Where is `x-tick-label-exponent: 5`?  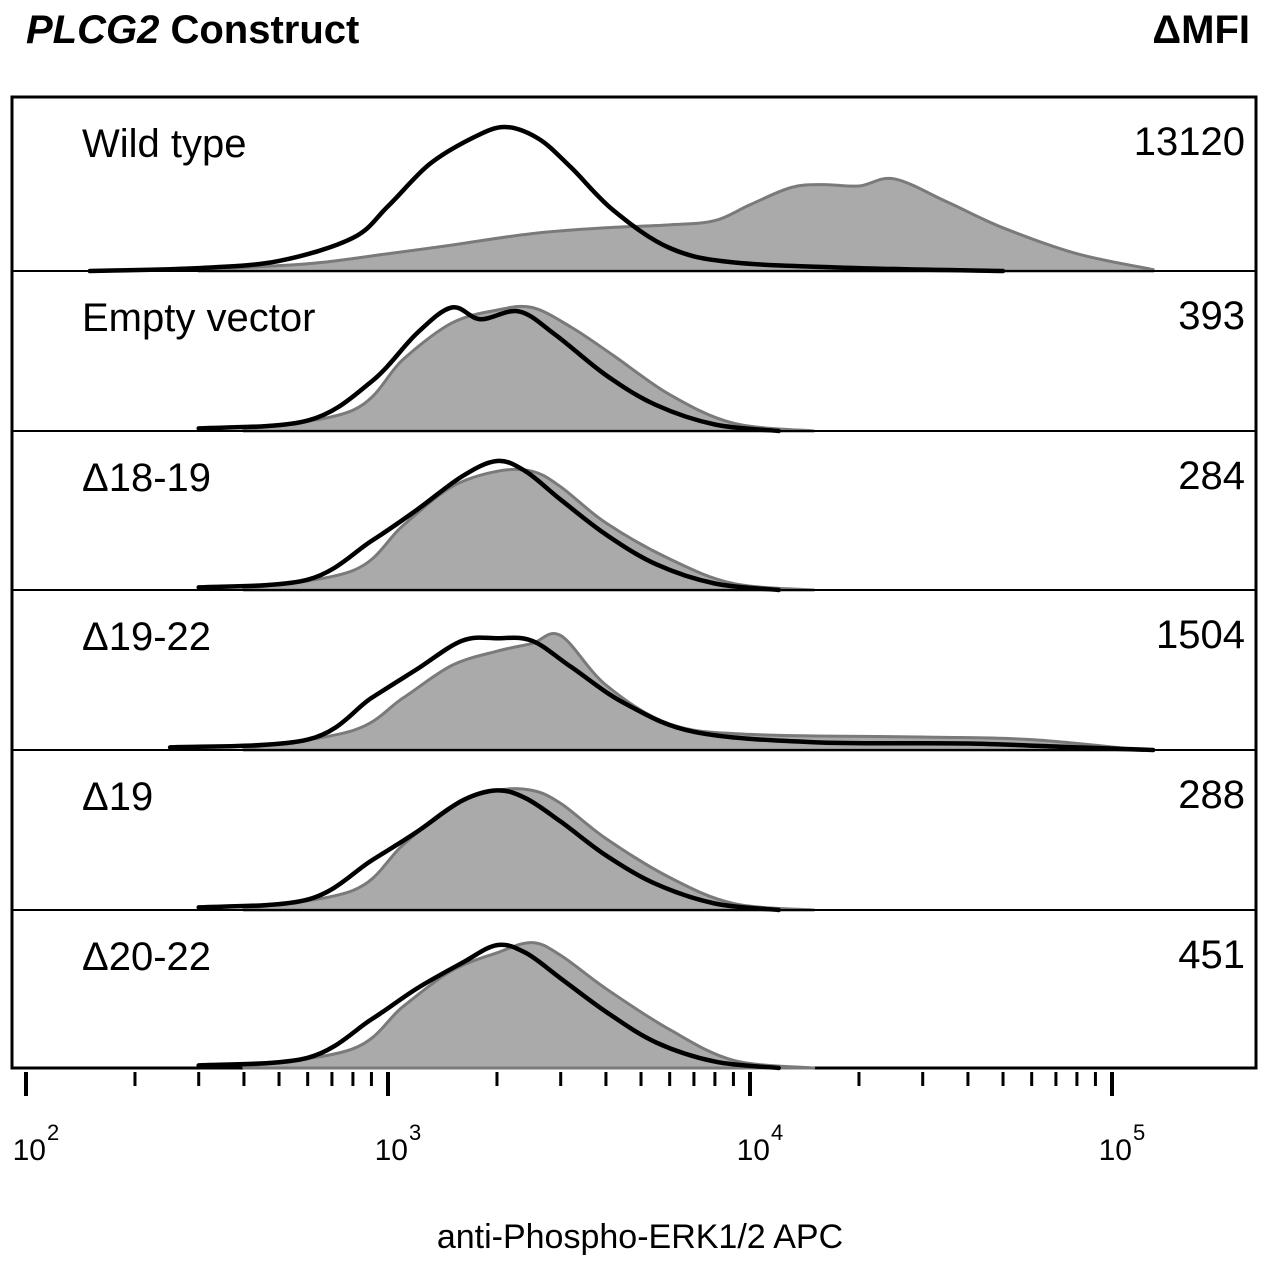
x-tick-label-exponent: 5 is located at coordinates (1139, 1132).